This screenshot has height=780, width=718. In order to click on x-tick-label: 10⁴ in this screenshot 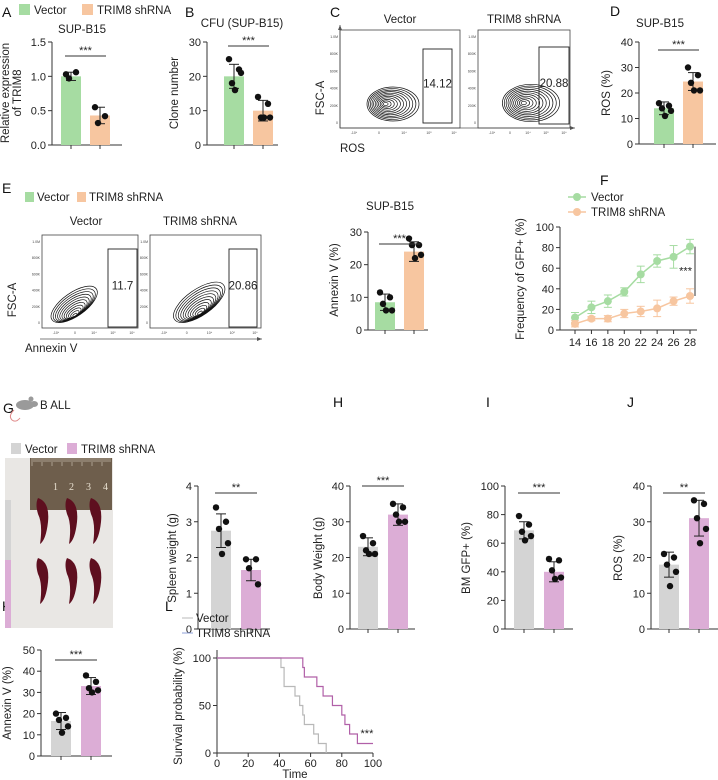, I will do `click(210, 333)`.